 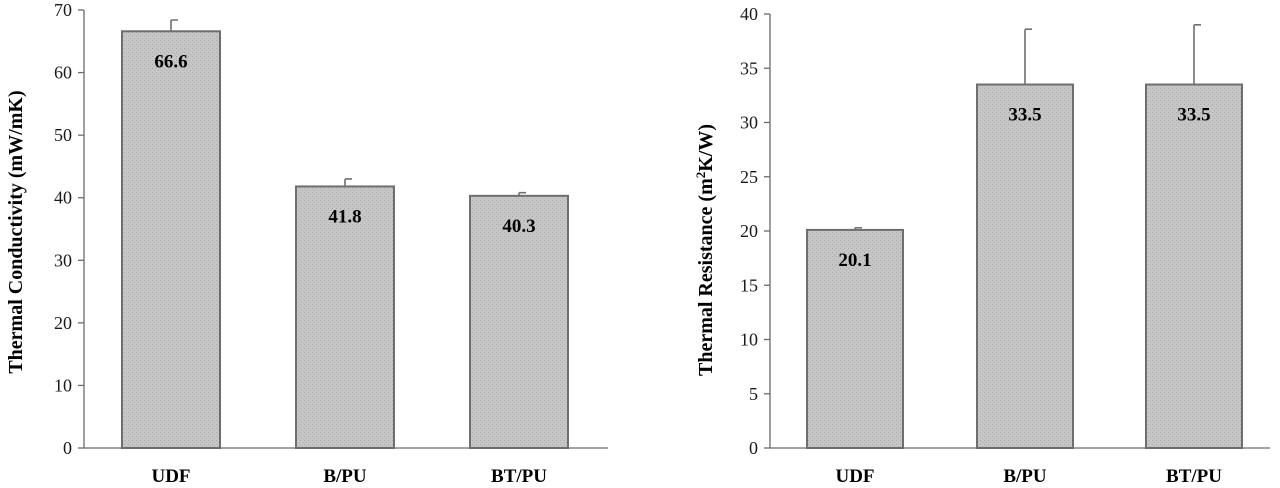 I want to click on y-tick-label: 5, so click(x=753, y=394).